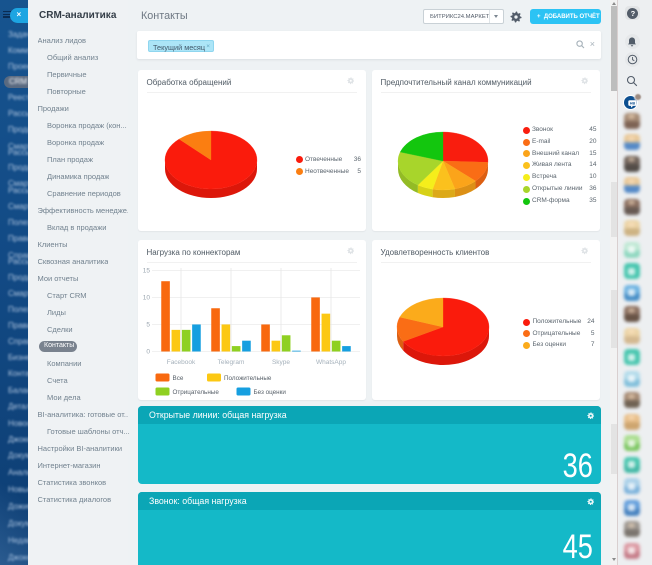 The height and width of the screenshot is (565, 652). Describe the element at coordinates (181, 362) in the screenshot. I see `svg-text: Facebook` at that location.